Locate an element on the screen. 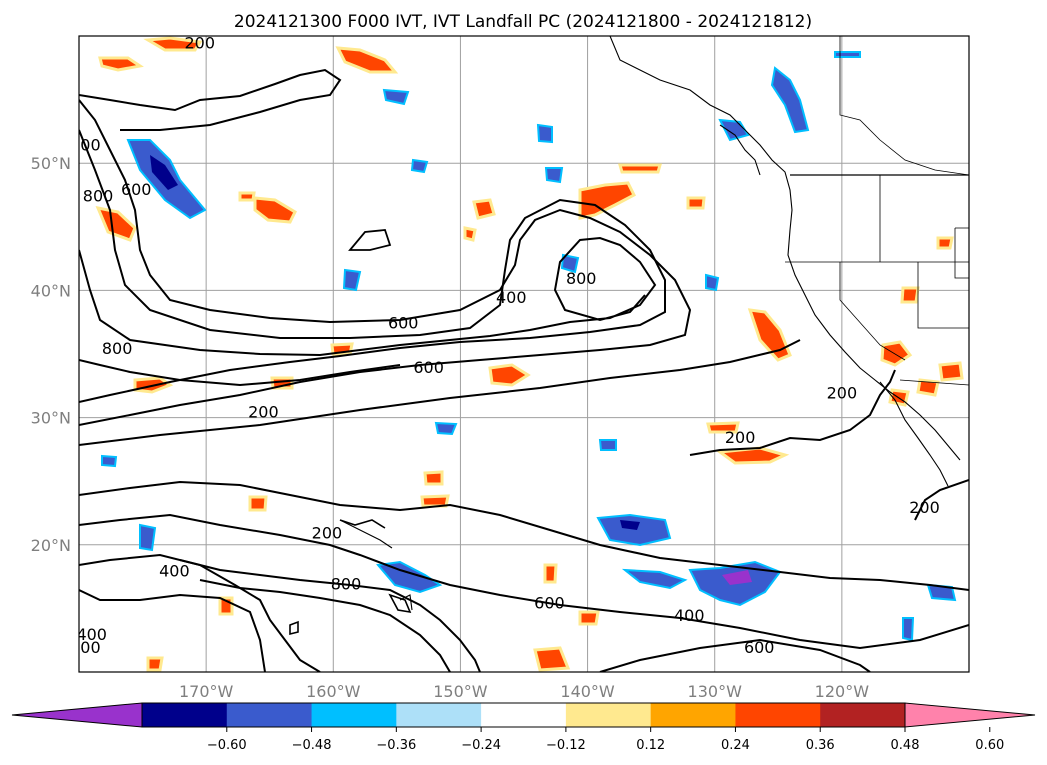  colorbar-extend-low is located at coordinates (77, 715).